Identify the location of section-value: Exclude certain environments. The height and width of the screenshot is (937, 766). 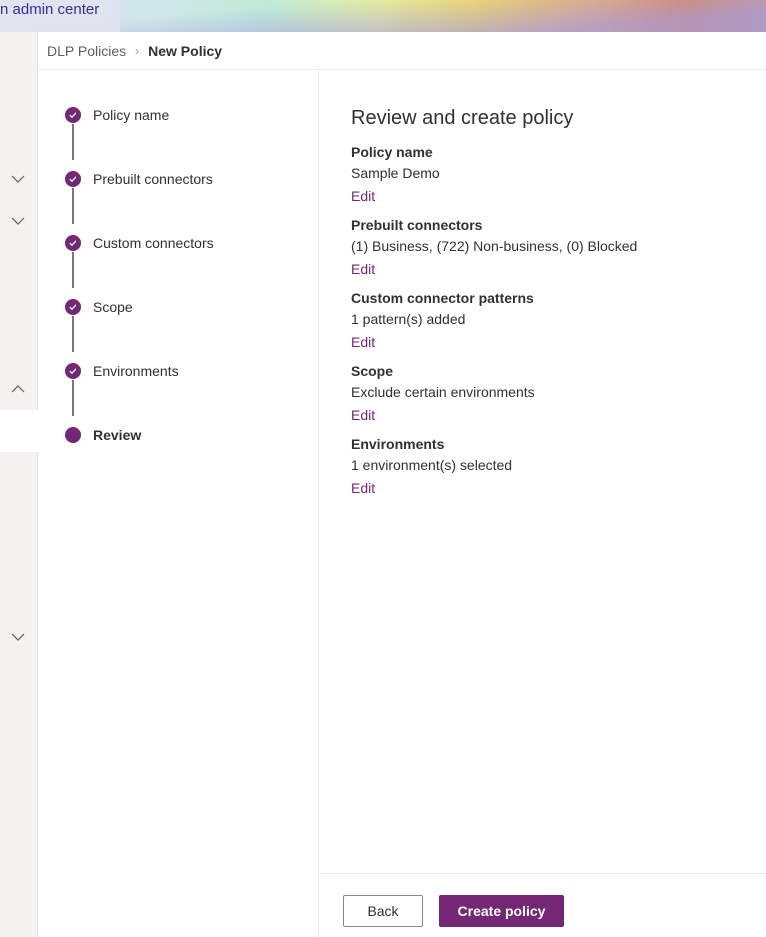
(443, 392).